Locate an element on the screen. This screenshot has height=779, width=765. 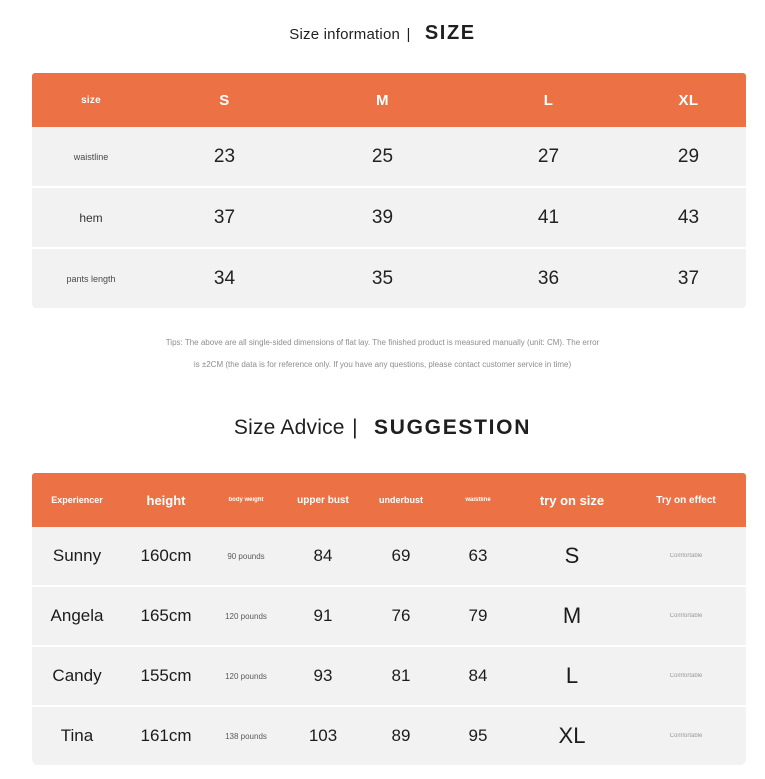
experiencer-height: 155cm is located at coordinates (166, 675).